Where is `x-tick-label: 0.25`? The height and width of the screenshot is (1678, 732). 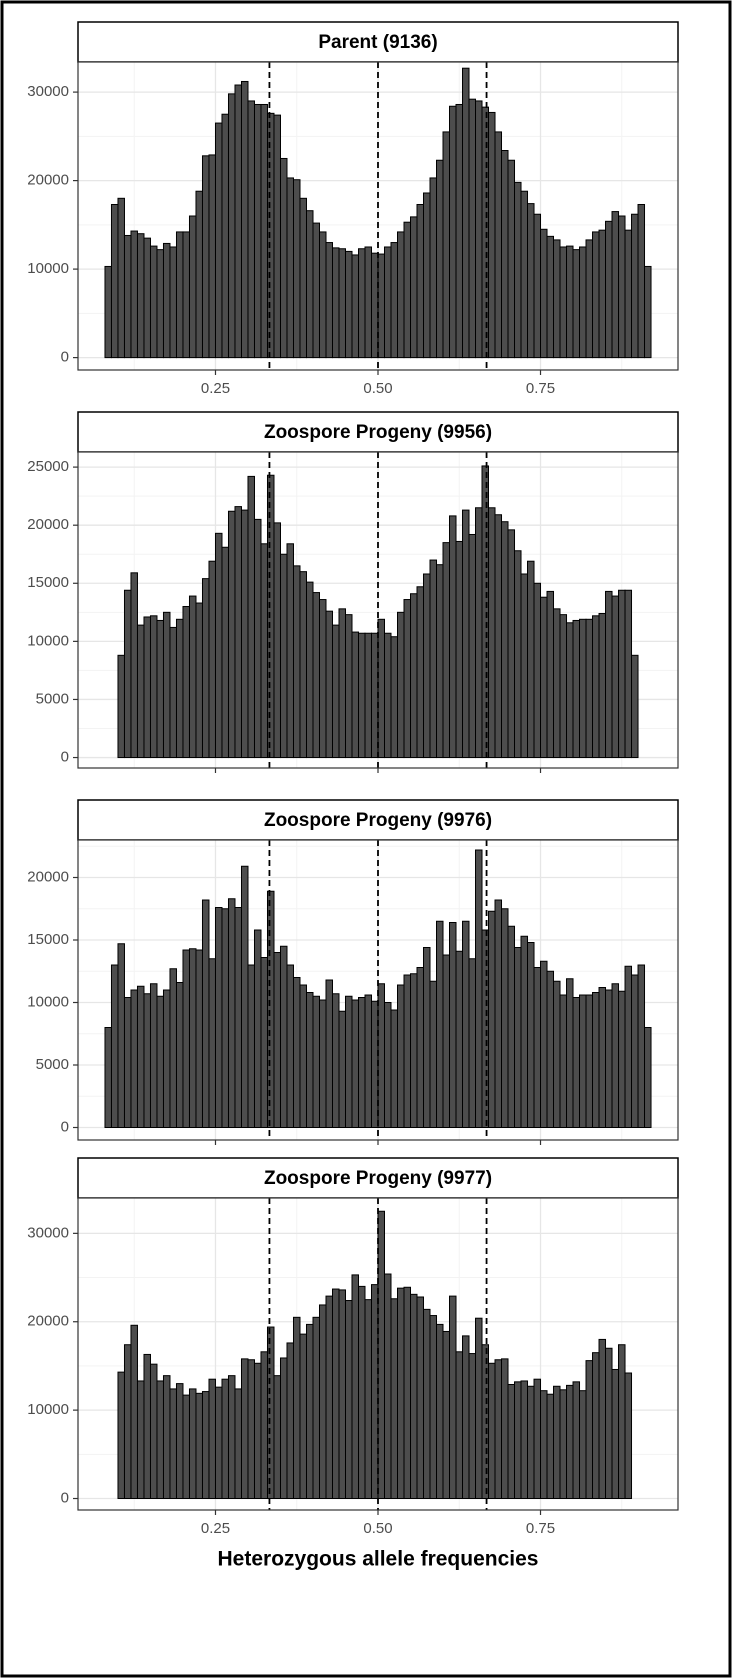 x-tick-label: 0.25 is located at coordinates (215, 1528).